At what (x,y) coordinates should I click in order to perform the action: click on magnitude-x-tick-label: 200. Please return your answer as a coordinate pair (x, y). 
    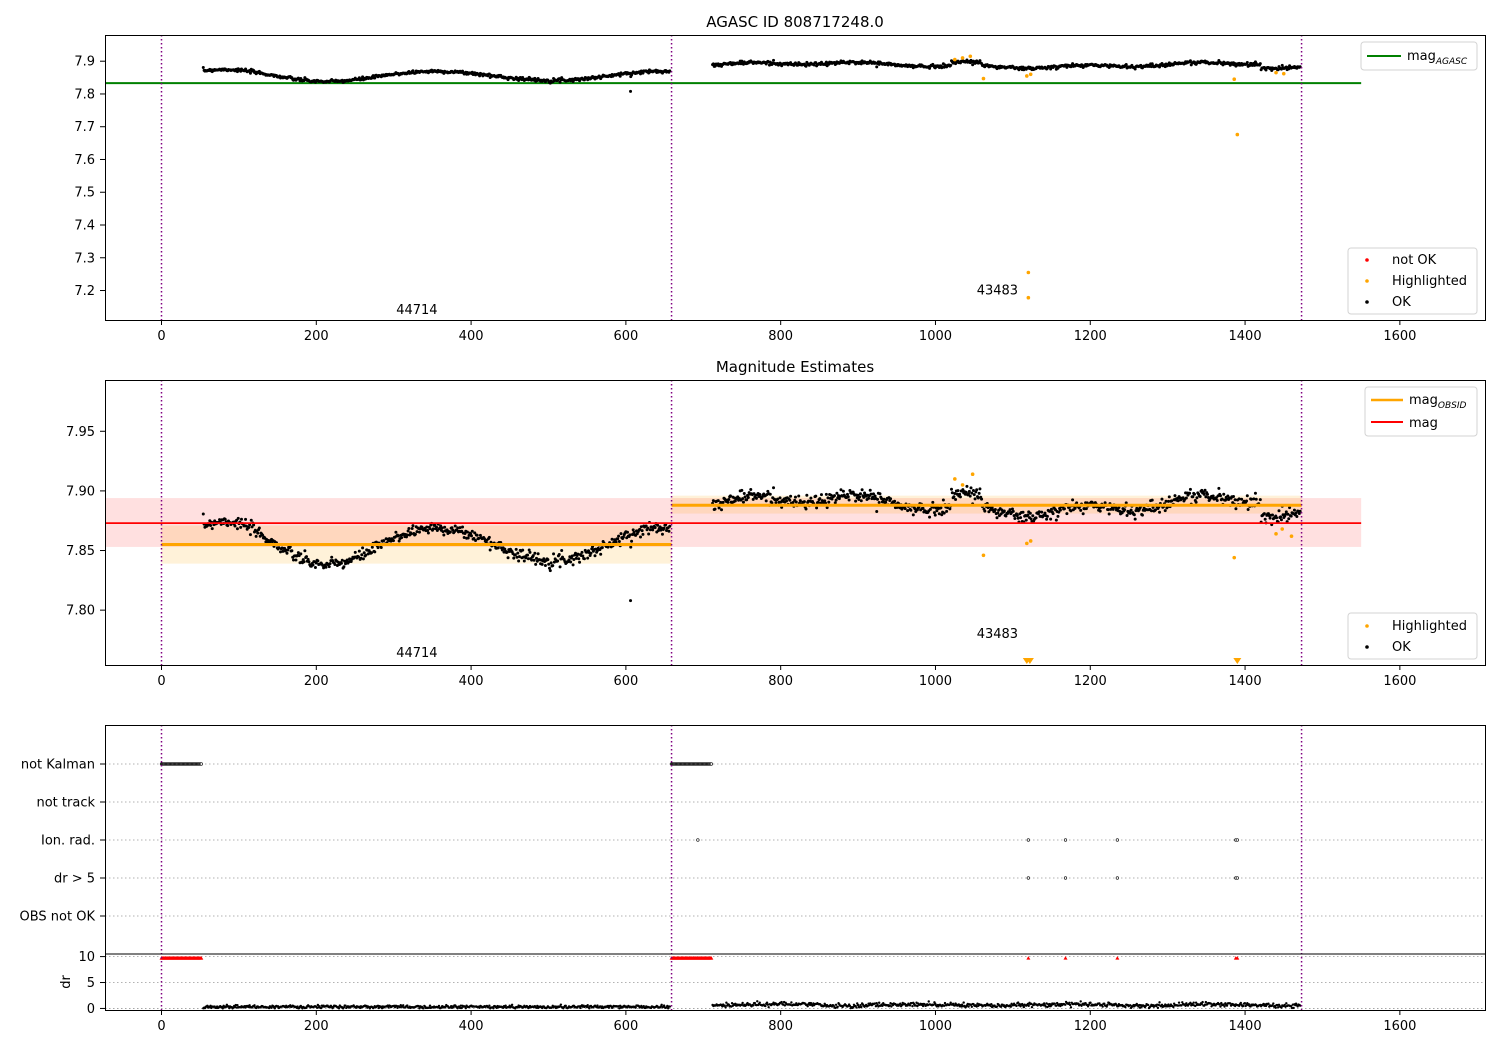
    Looking at the image, I should click on (316, 681).